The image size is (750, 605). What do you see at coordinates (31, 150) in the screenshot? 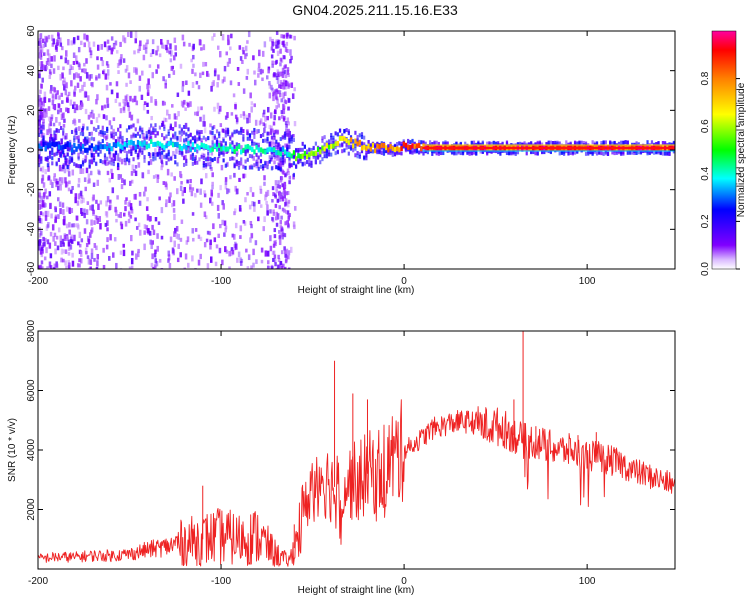
I see `y-tick-label: 0` at bounding box center [31, 150].